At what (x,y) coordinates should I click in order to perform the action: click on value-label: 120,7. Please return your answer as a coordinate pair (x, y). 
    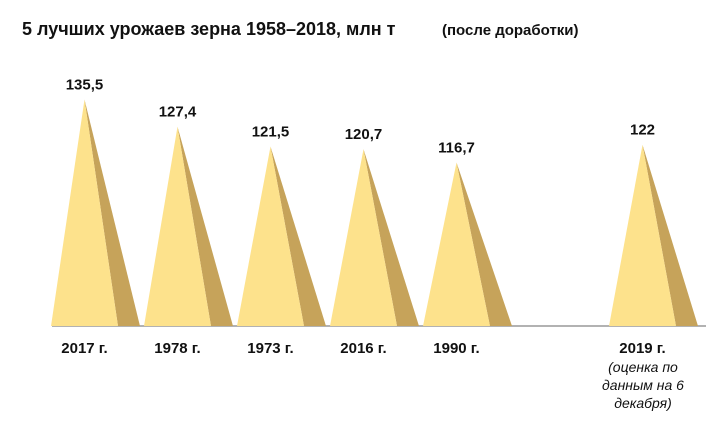
    Looking at the image, I should click on (364, 134).